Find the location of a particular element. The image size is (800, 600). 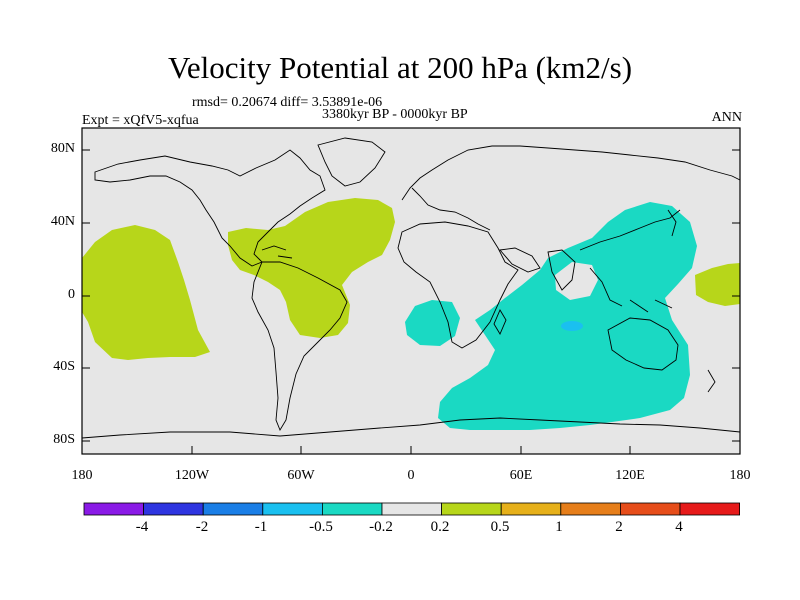

lon-label-60e: 60E is located at coordinates (521, 475).